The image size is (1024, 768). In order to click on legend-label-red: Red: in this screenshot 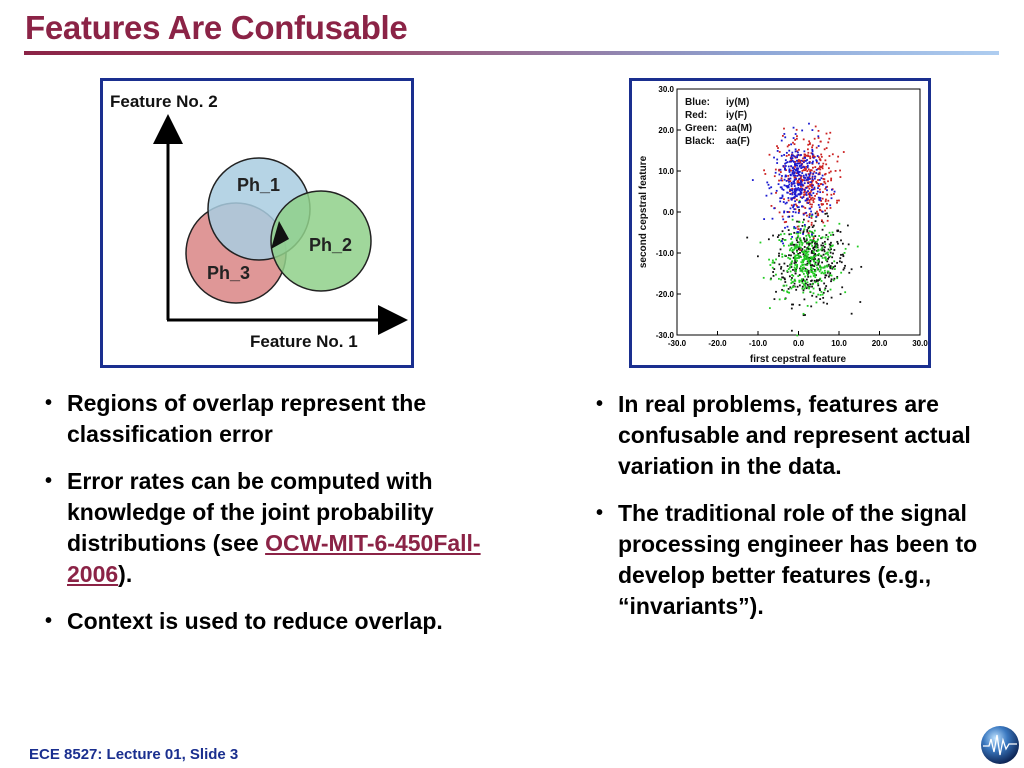, I will do `click(696, 115)`.